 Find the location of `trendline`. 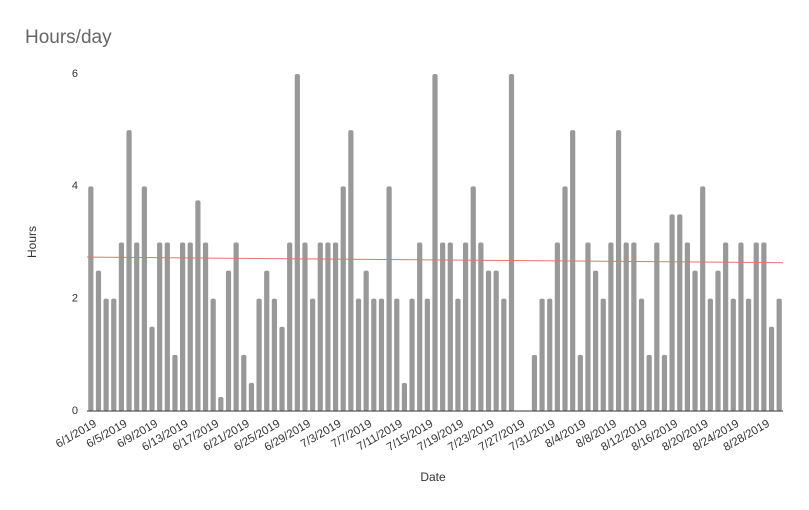

trendline is located at coordinates (435, 260).